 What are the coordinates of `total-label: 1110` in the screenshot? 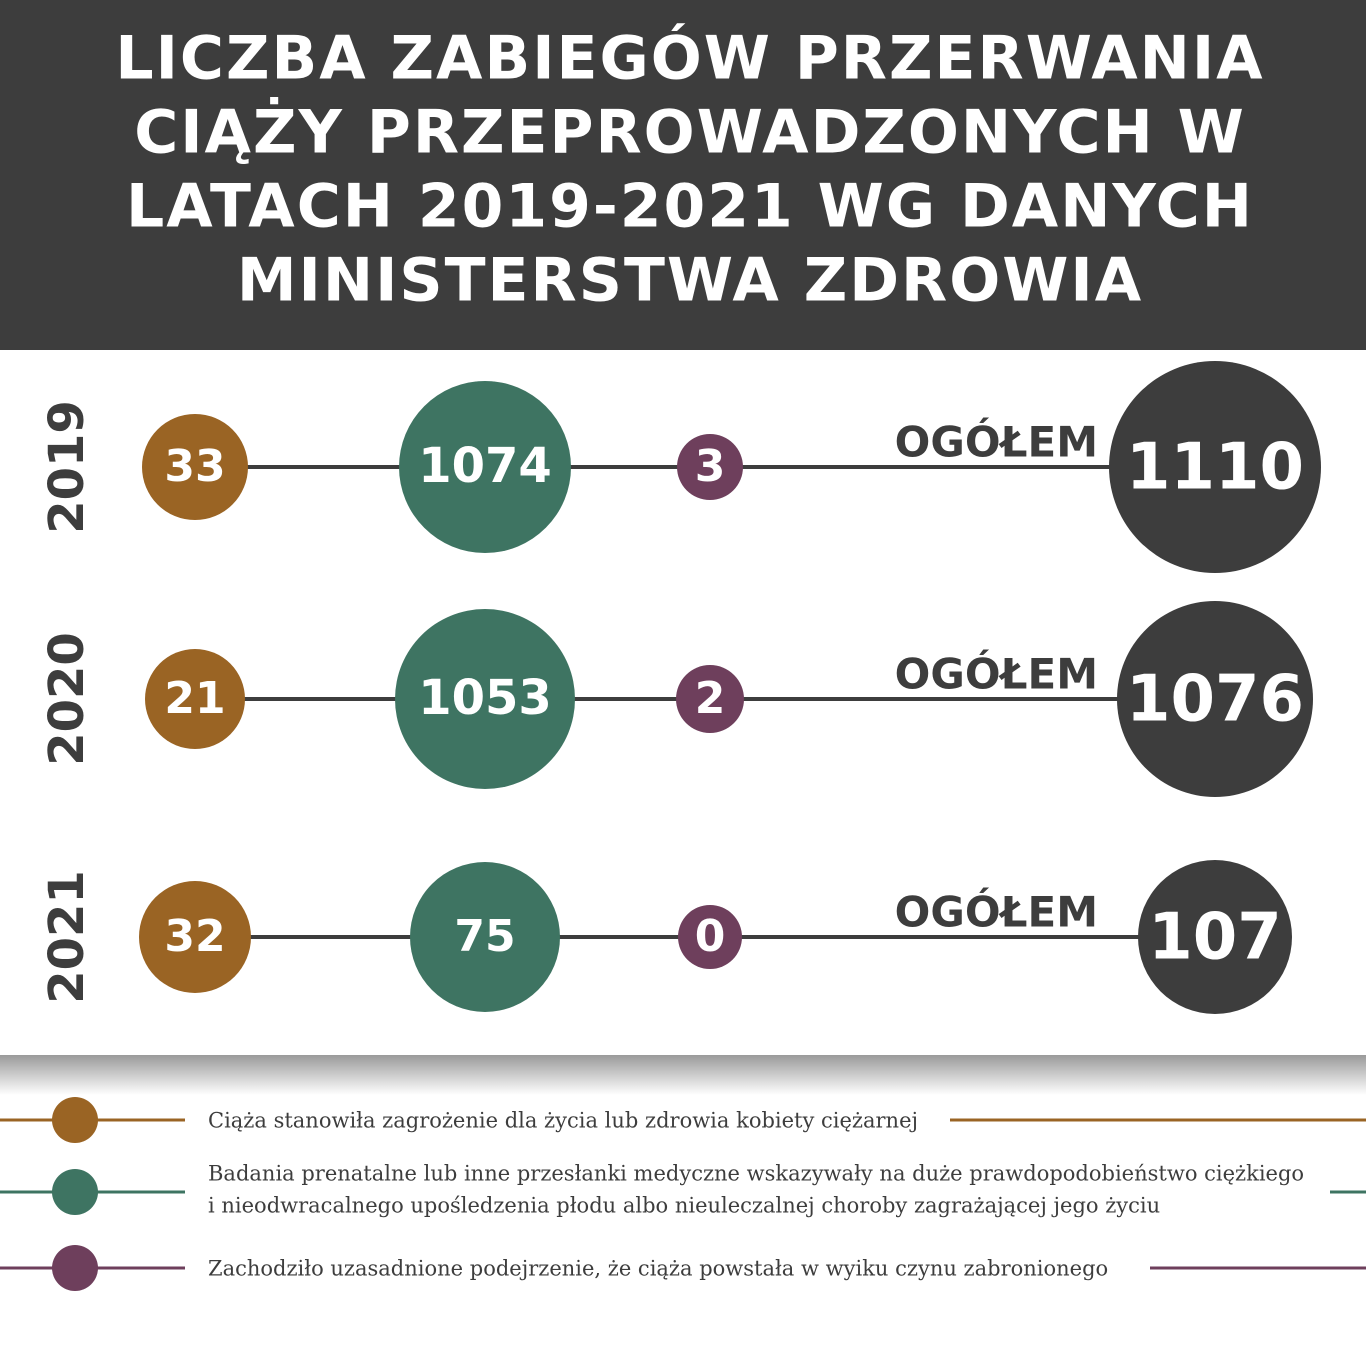 It's located at (1215, 468).